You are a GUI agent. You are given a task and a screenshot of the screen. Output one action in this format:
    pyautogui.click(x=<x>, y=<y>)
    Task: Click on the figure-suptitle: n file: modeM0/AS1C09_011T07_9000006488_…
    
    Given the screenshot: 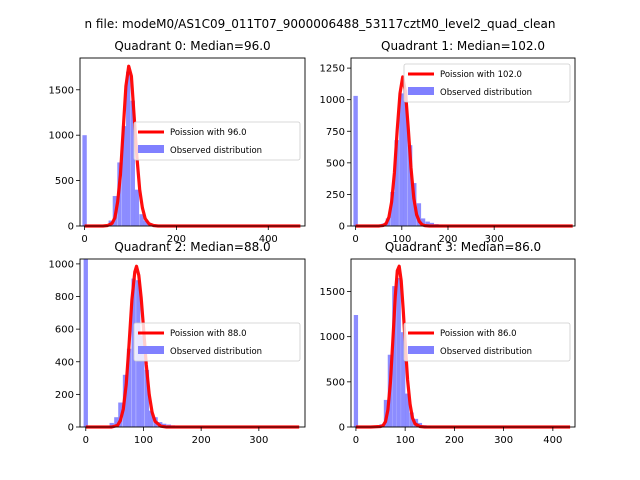 What is the action you would take?
    pyautogui.click(x=320, y=24)
    